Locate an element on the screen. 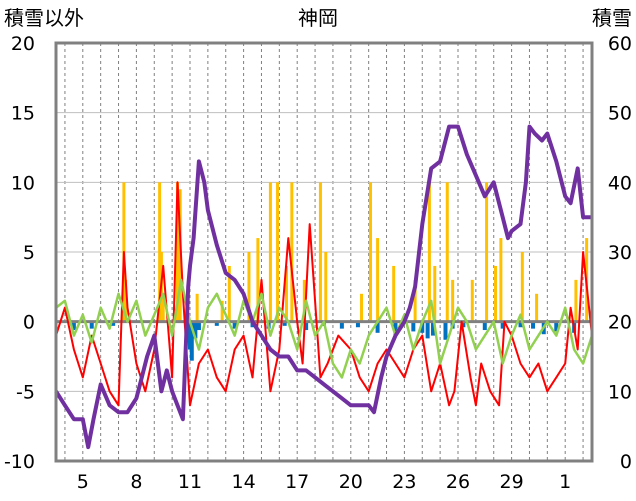 Image resolution: width=636 pixels, height=501 pixels. right-tick-label: 50 is located at coordinates (620, 114).